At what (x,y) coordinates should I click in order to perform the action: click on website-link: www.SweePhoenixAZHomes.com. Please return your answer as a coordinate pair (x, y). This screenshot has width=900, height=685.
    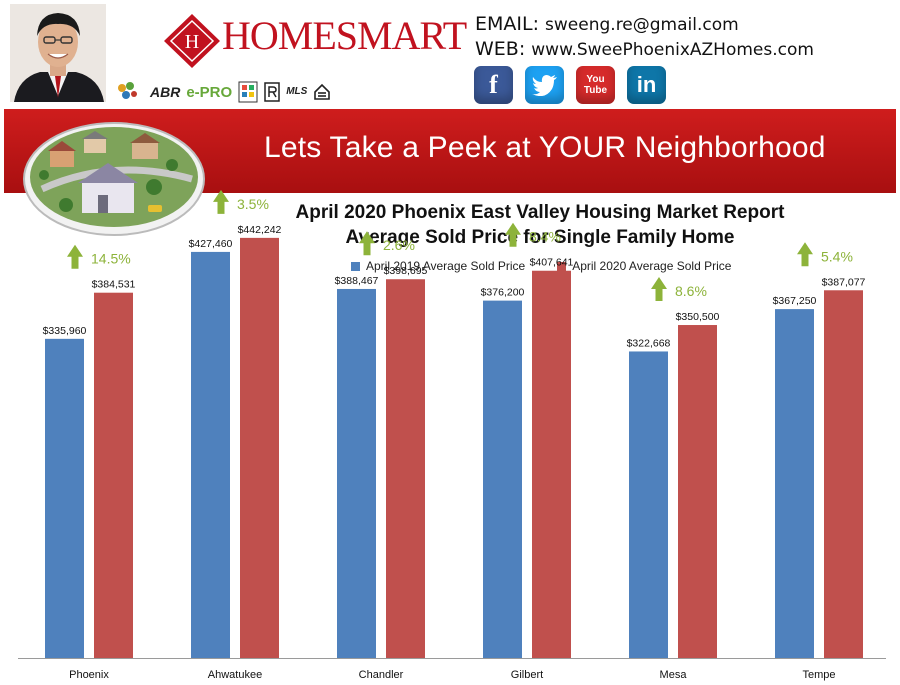
    Looking at the image, I should click on (672, 50).